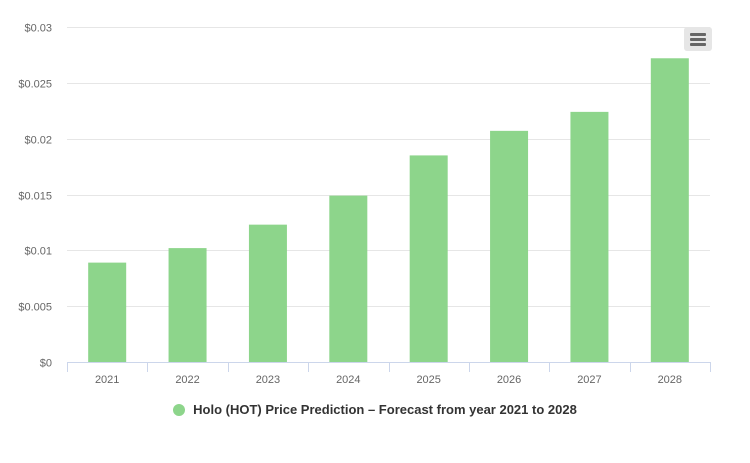 This screenshot has width=750, height=463. Describe the element at coordinates (187, 380) in the screenshot. I see `x-tick-label: 2022` at that location.